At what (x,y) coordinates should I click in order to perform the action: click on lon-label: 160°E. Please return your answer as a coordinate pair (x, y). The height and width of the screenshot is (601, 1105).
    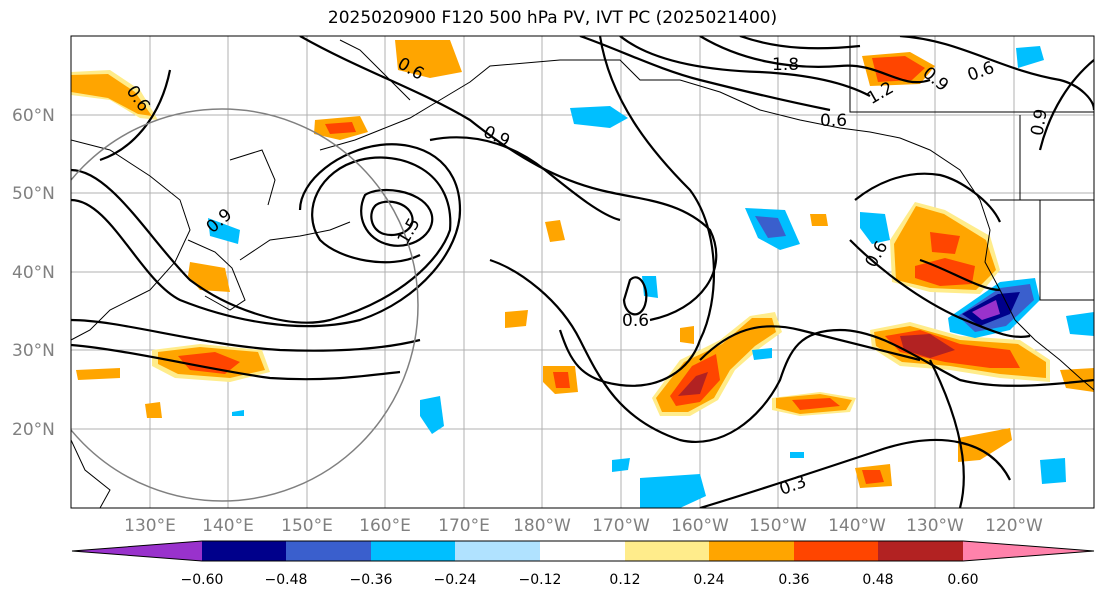
    Looking at the image, I should click on (385, 526).